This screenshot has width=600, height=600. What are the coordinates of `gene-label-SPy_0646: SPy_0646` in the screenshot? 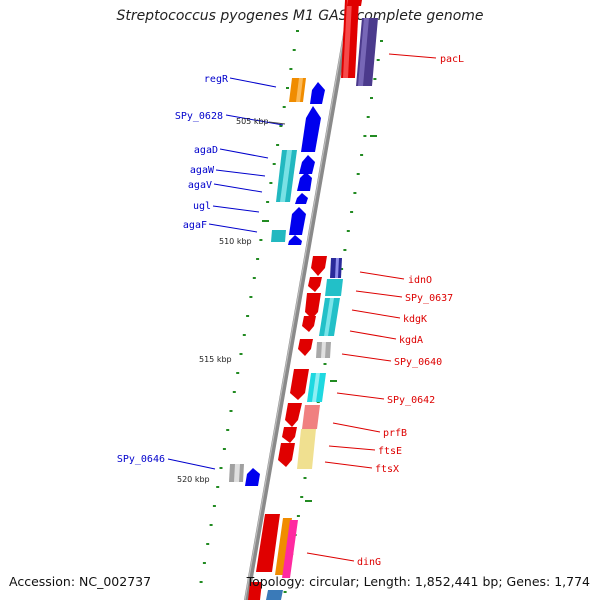 It's located at (141, 459).